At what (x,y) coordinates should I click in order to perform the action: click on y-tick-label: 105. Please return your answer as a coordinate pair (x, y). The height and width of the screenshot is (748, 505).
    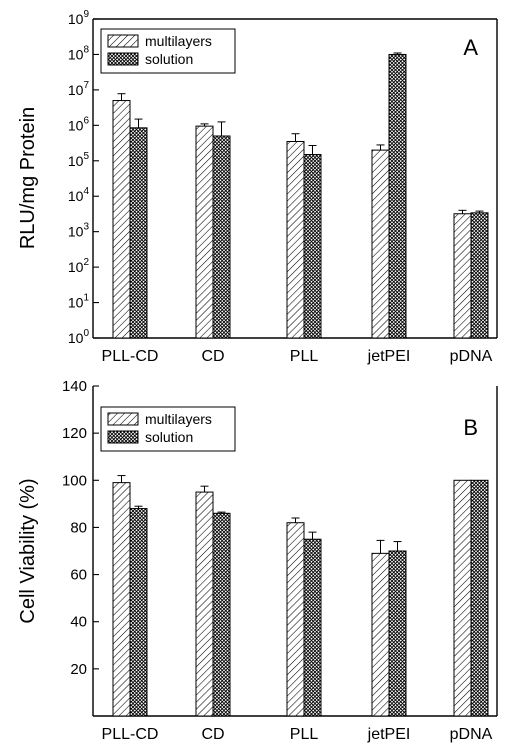
    Looking at the image, I should click on (79, 160).